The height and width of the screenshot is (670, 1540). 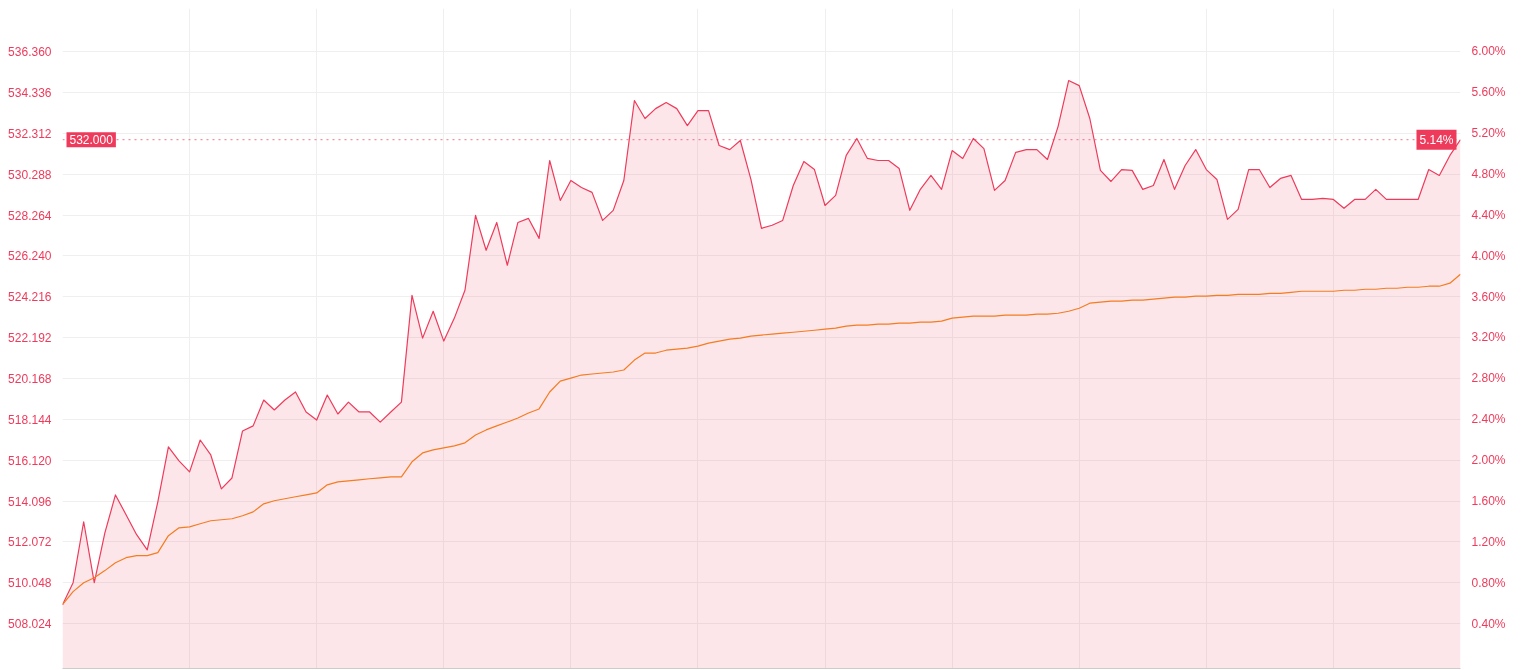 What do you see at coordinates (30, 460) in the screenshot?
I see `y-tick-label: 516.120` at bounding box center [30, 460].